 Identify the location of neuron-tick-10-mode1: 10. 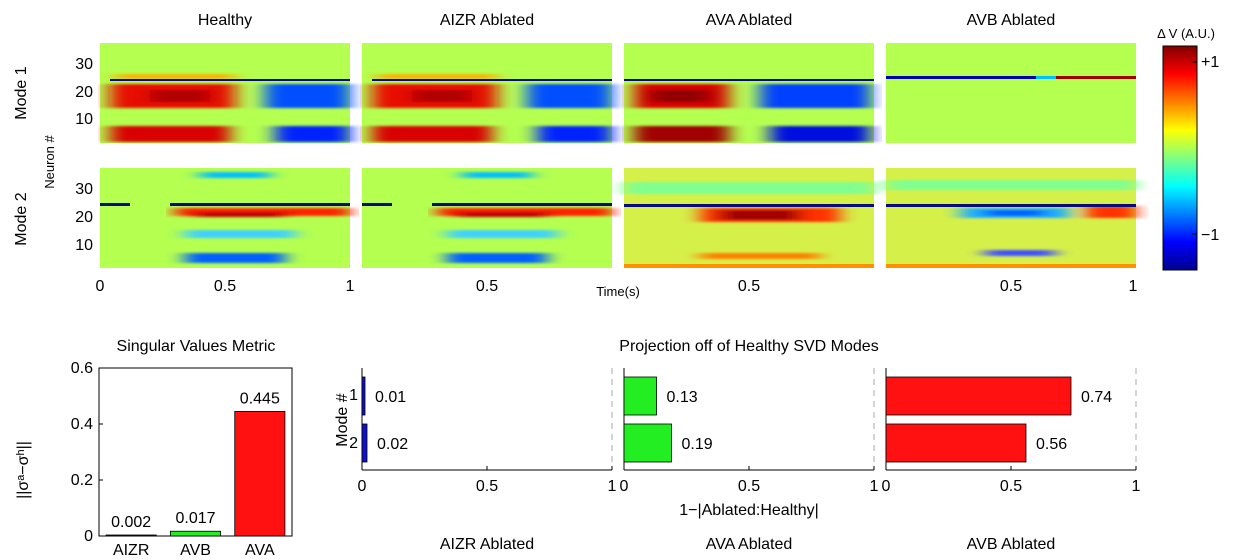
(84, 119).